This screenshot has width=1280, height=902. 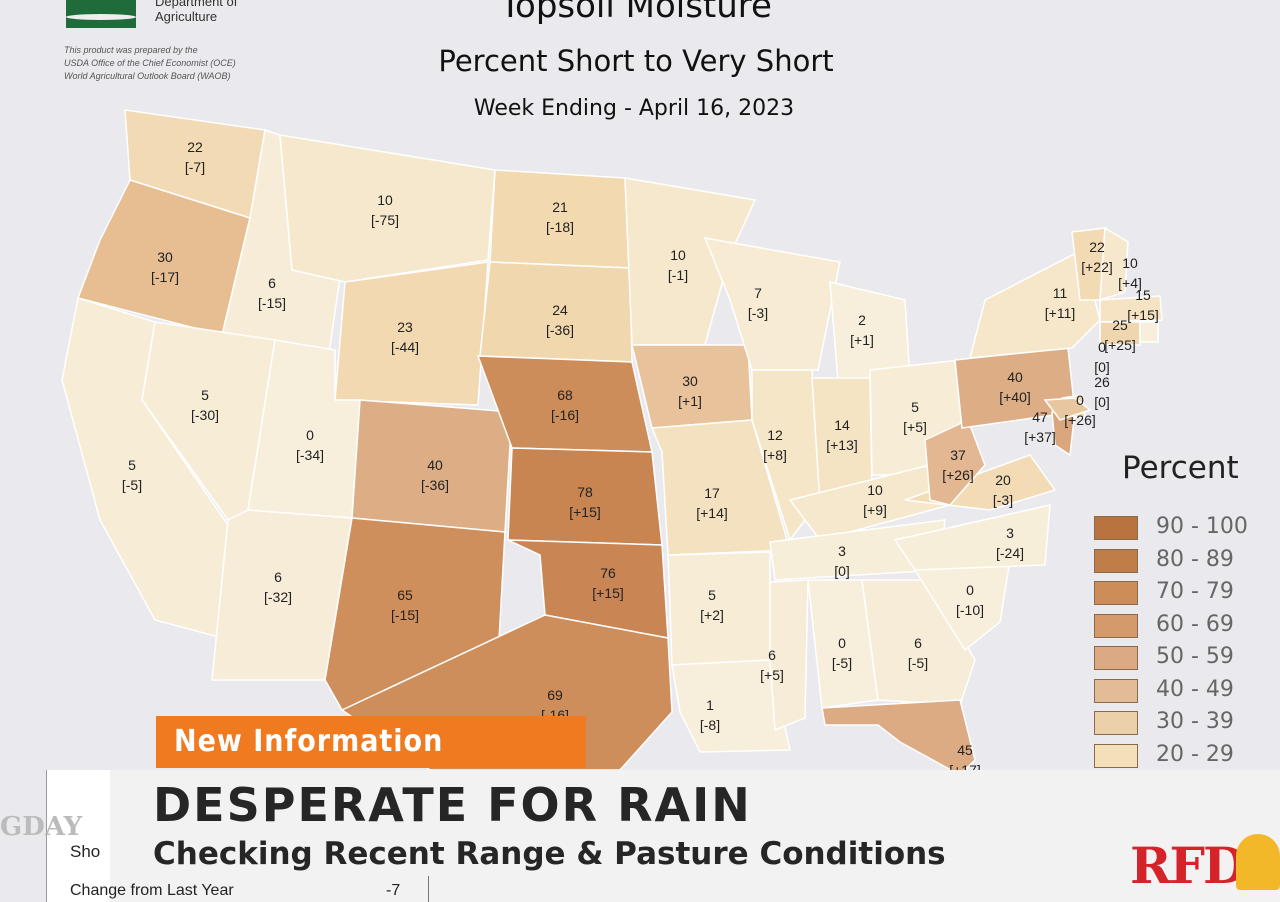 What do you see at coordinates (85, 851) in the screenshot?
I see `table-label: Sho` at bounding box center [85, 851].